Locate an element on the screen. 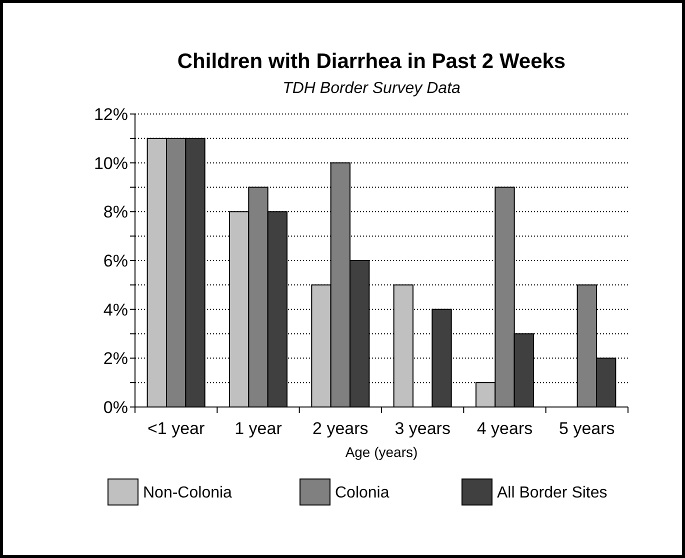 Image resolution: width=685 pixels, height=558 pixels. x-tick-label: <1 year is located at coordinates (176, 428).